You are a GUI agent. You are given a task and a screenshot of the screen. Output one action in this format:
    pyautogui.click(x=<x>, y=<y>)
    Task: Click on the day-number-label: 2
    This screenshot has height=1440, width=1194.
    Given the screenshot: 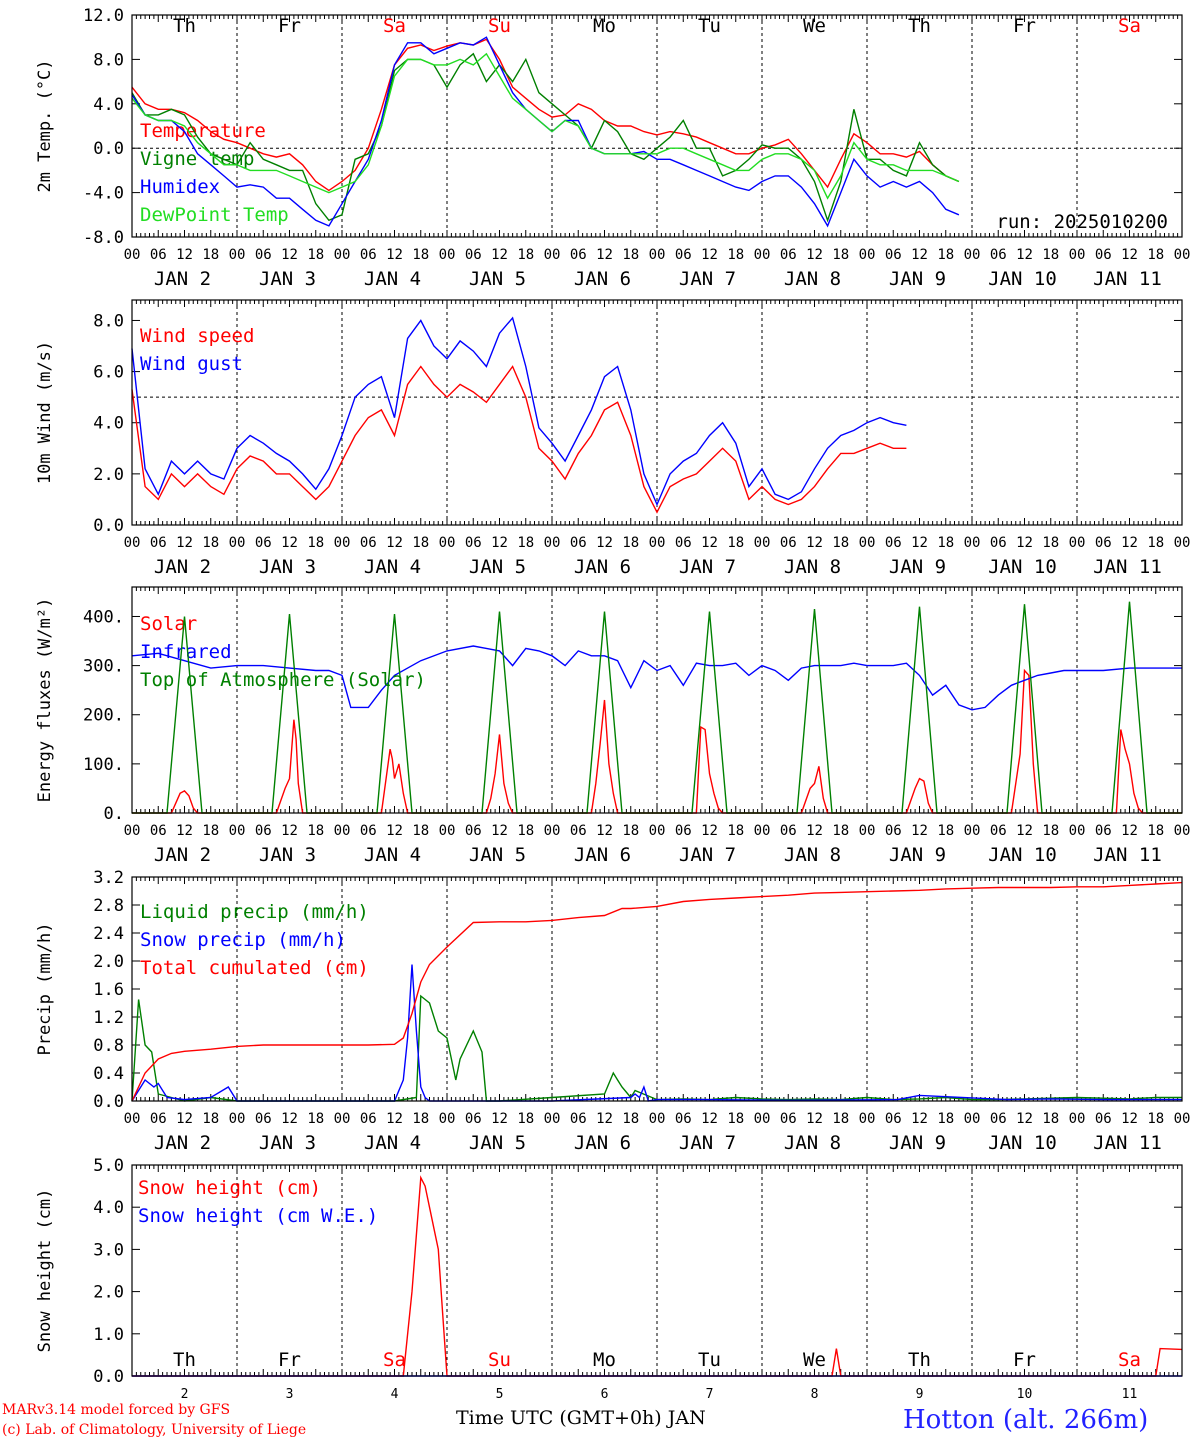 What is the action you would take?
    pyautogui.click(x=185, y=1394)
    